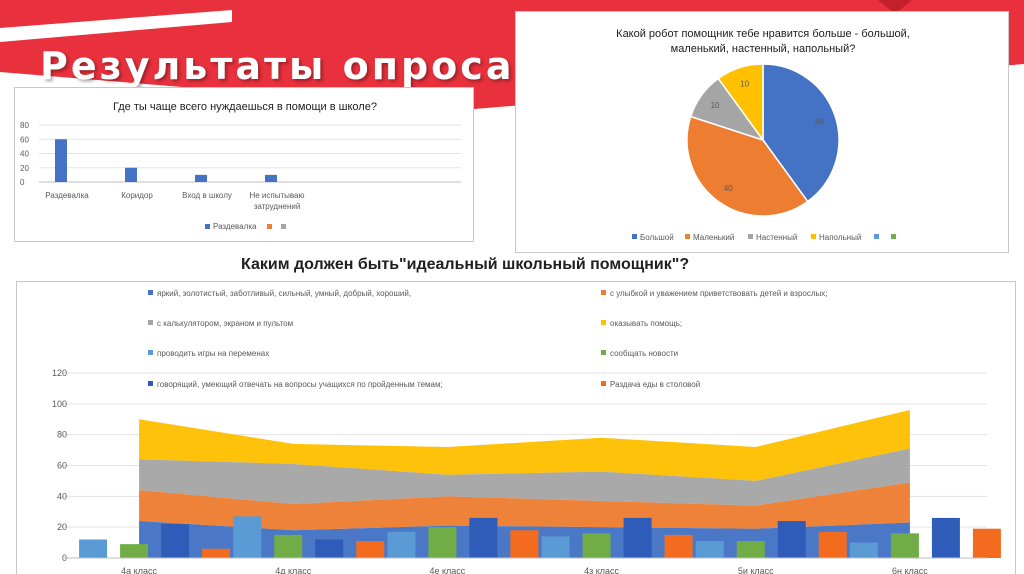 The height and width of the screenshot is (574, 1024). What do you see at coordinates (646, 323) in the screenshot?
I see `legend-label: оказывать помощь;` at bounding box center [646, 323].